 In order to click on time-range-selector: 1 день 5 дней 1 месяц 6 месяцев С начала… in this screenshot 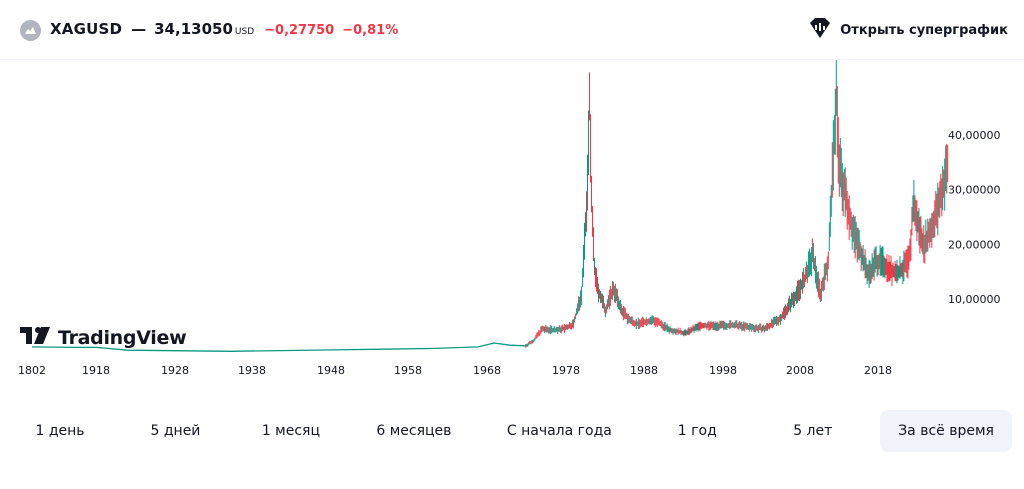, I will do `click(512, 431)`.